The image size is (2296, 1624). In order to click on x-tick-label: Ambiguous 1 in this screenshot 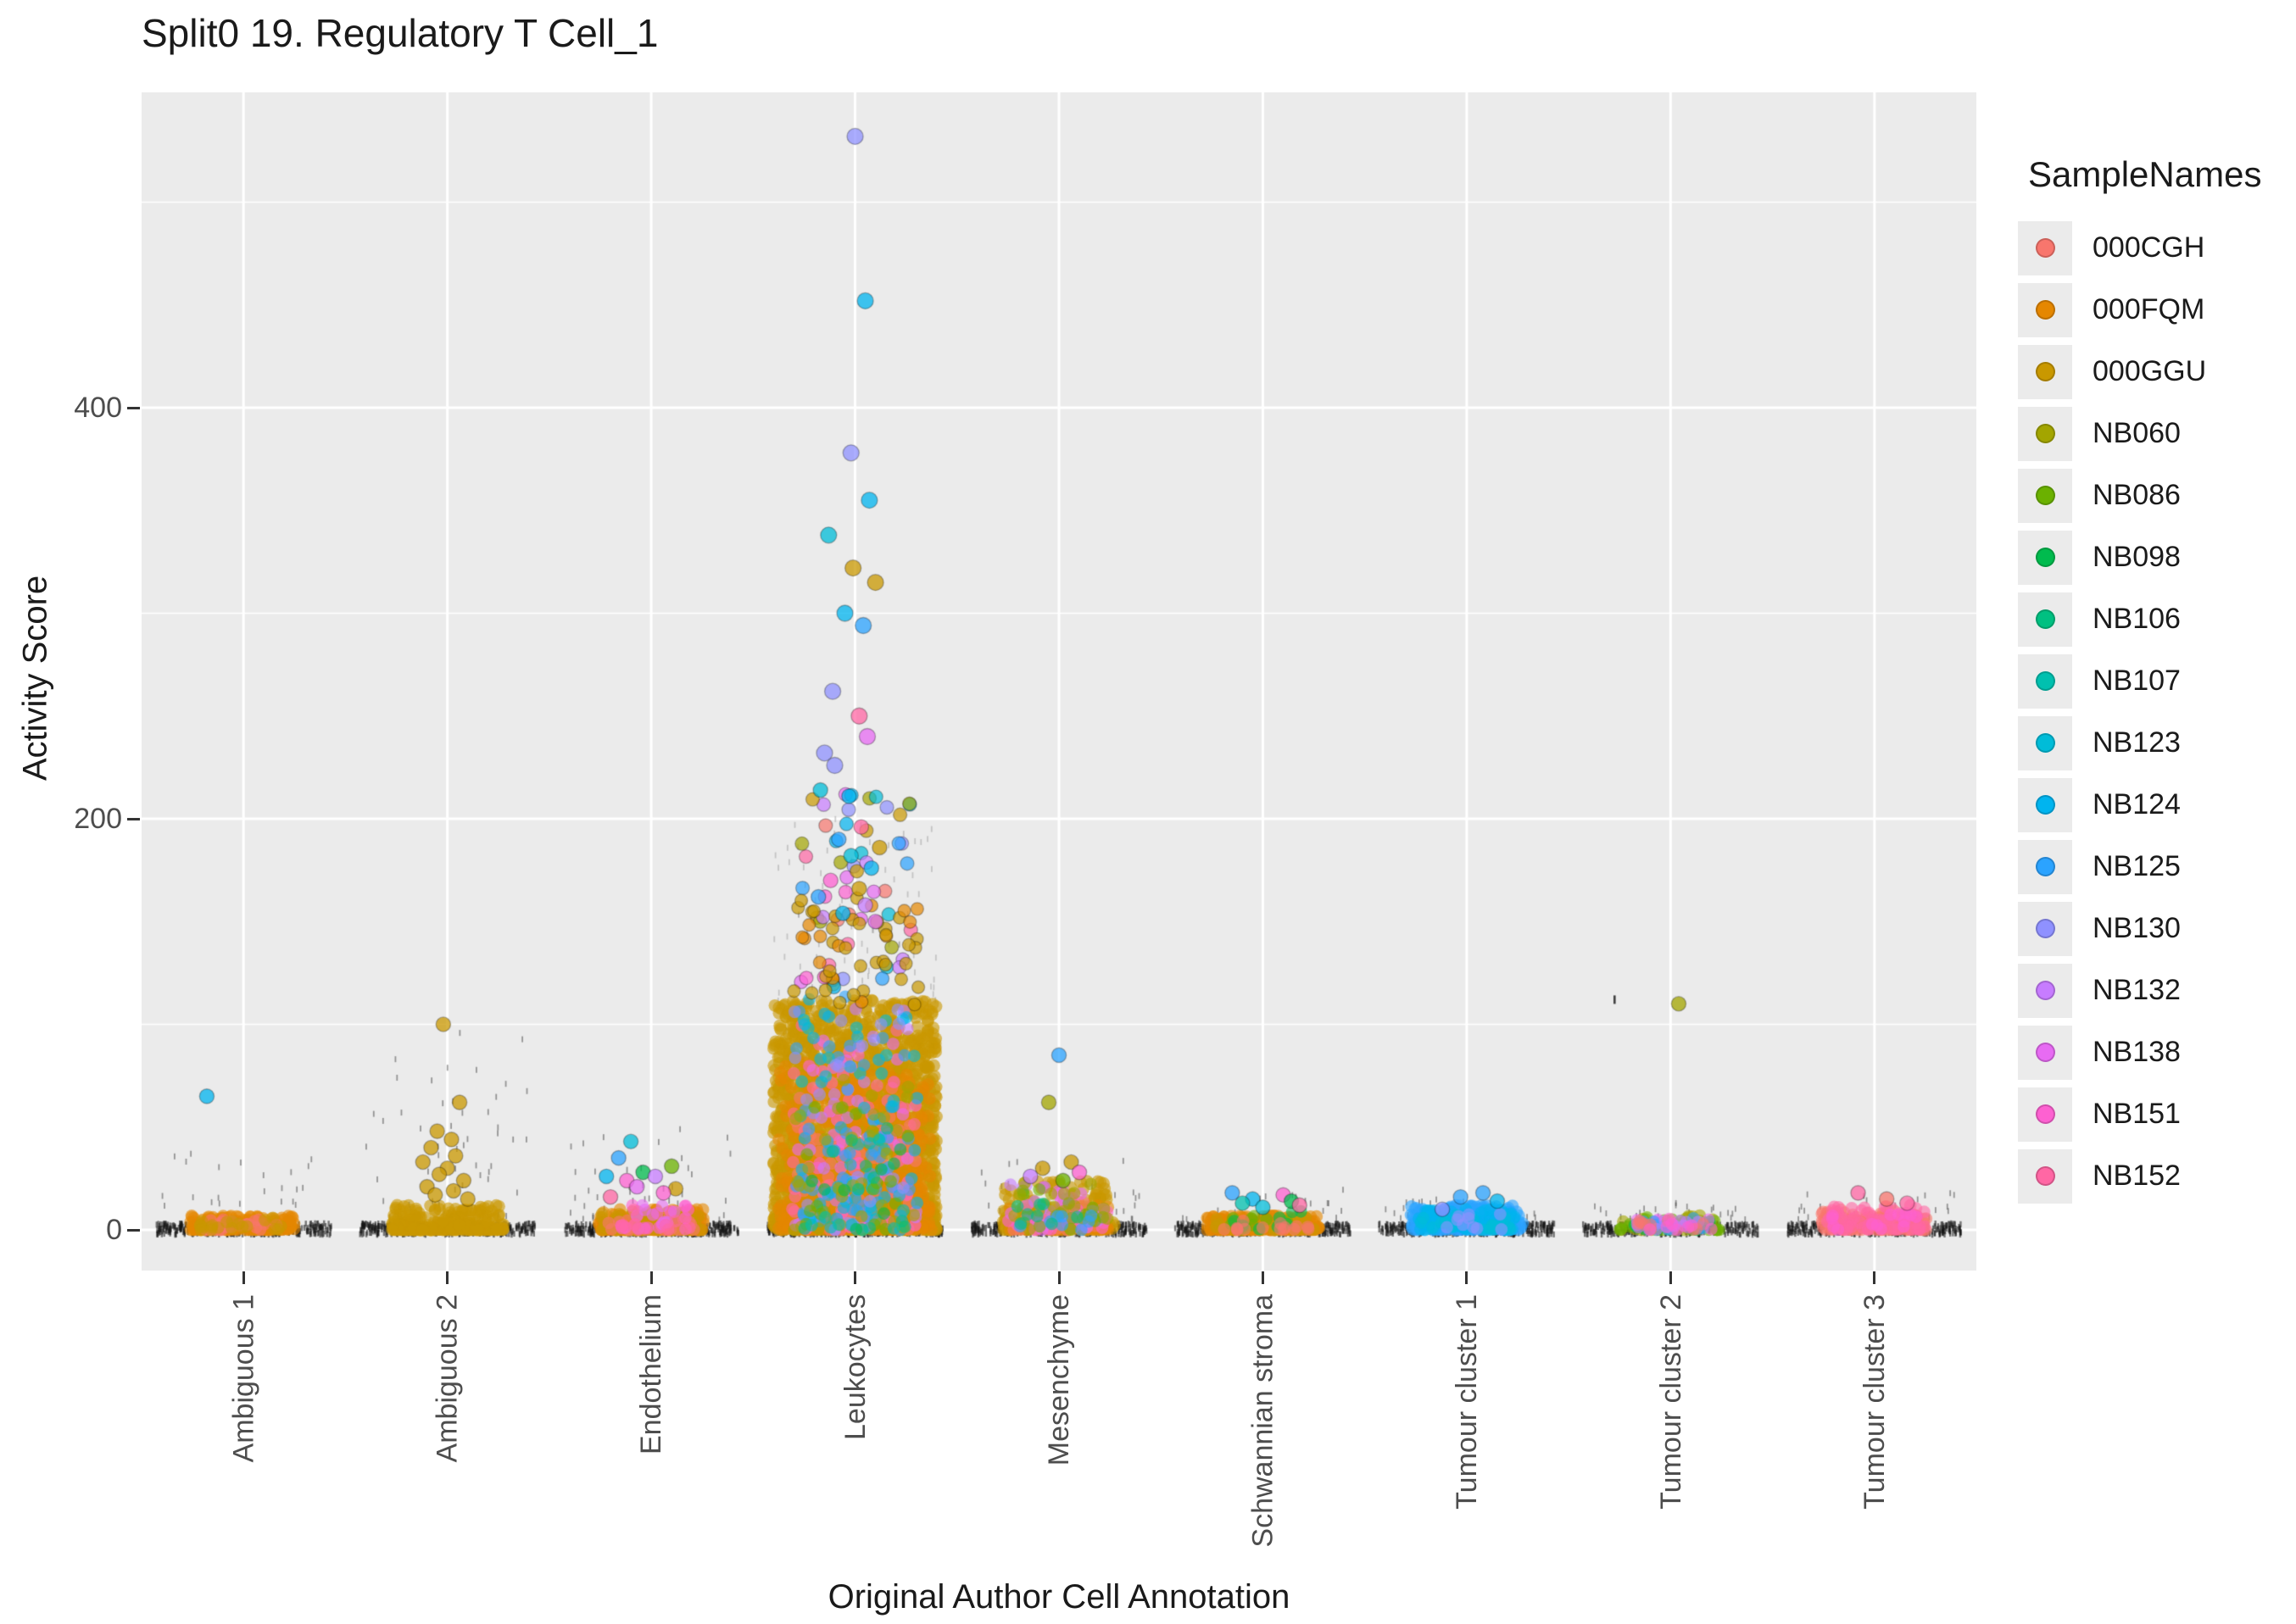, I will do `click(244, 1379)`.